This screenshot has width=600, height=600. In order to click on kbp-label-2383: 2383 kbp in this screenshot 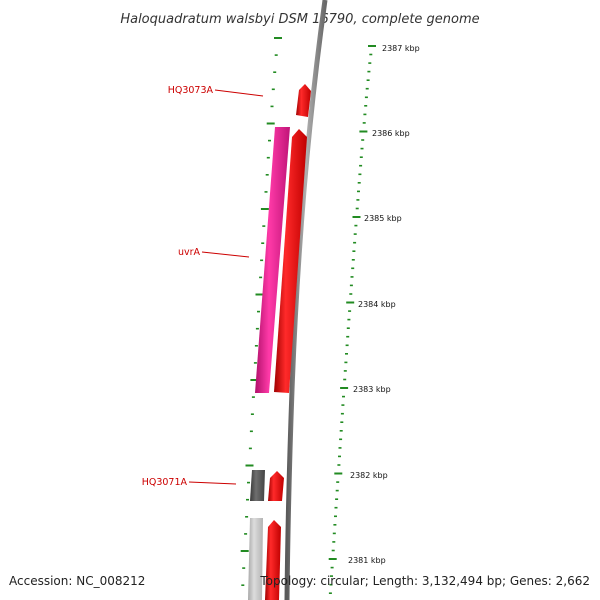, I will do `click(372, 389)`.